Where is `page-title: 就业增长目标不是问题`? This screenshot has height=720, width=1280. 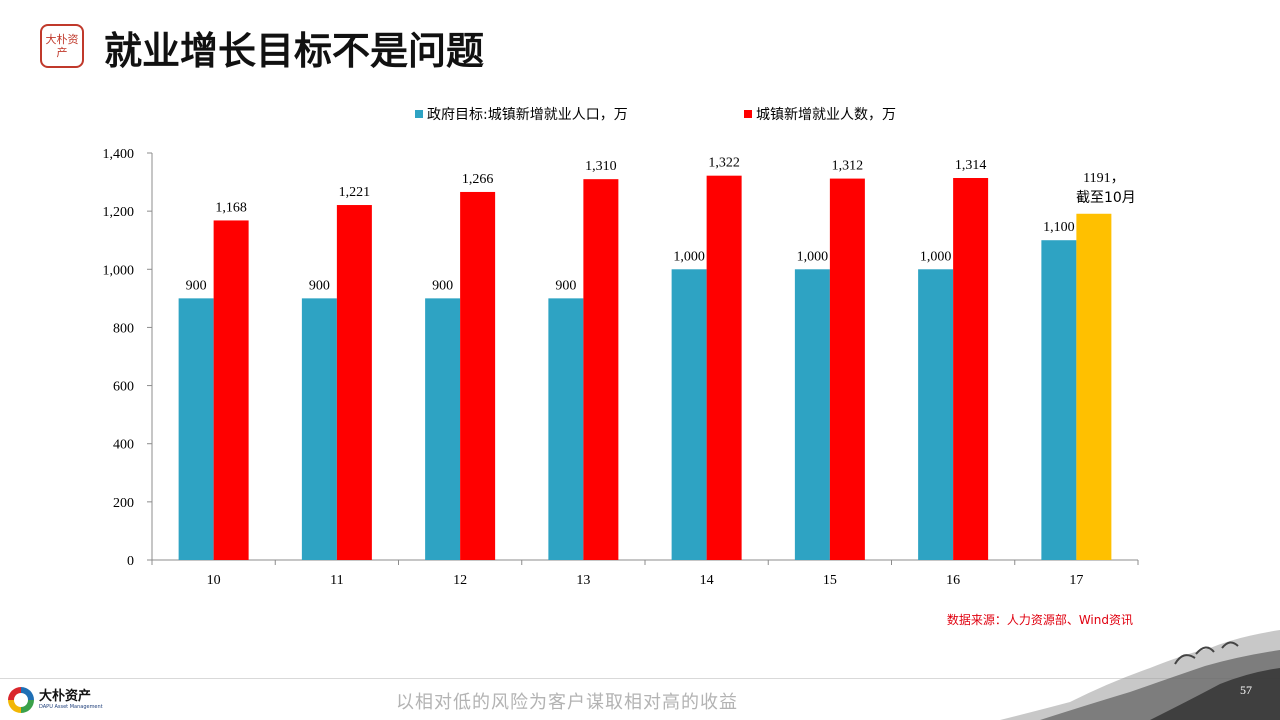 page-title: 就业增长目标不是问题 is located at coordinates (294, 51).